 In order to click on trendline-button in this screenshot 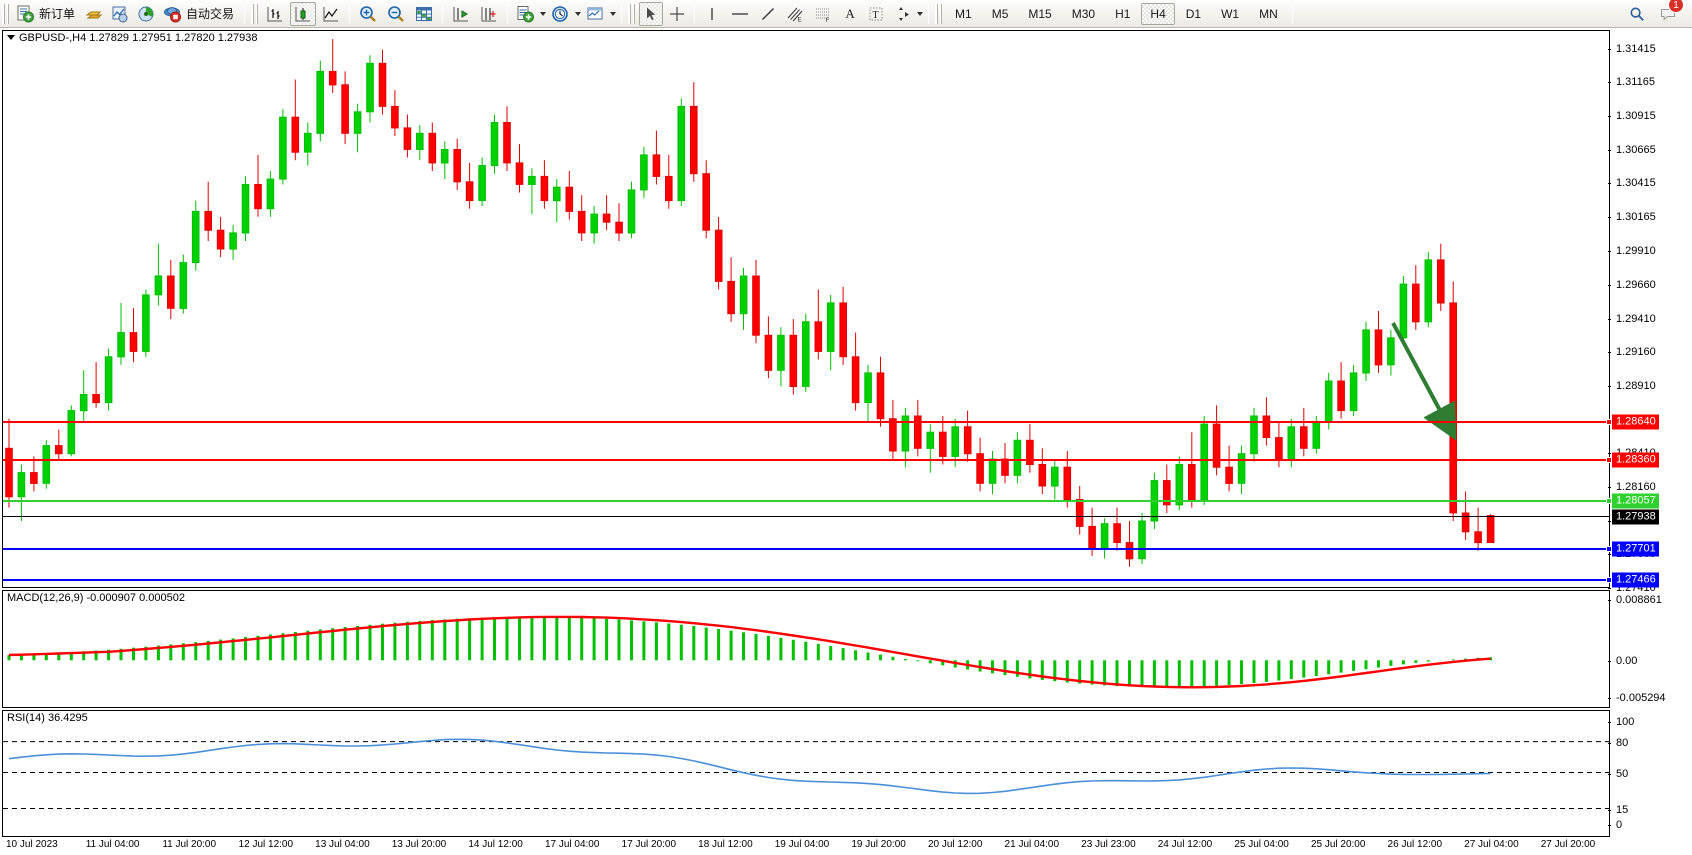, I will do `click(768, 14)`.